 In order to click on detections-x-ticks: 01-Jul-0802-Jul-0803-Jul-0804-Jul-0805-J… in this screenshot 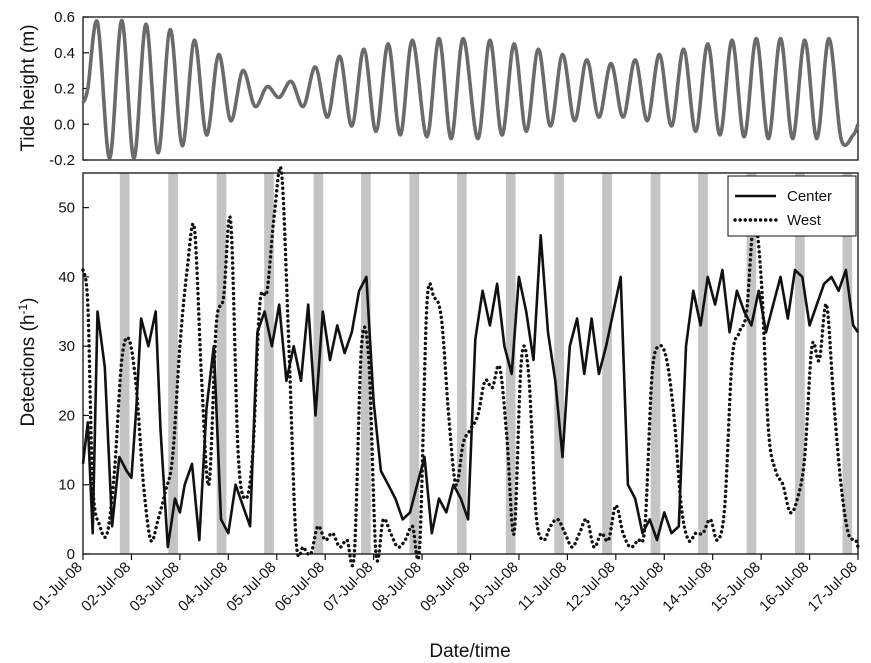, I will do `click(445, 584)`.